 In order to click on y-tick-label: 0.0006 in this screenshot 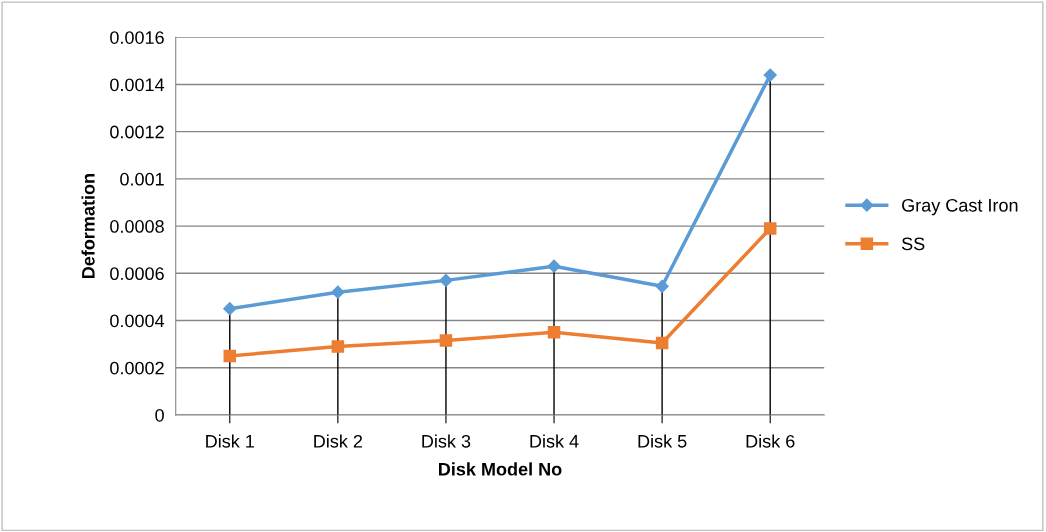, I will do `click(137, 274)`.